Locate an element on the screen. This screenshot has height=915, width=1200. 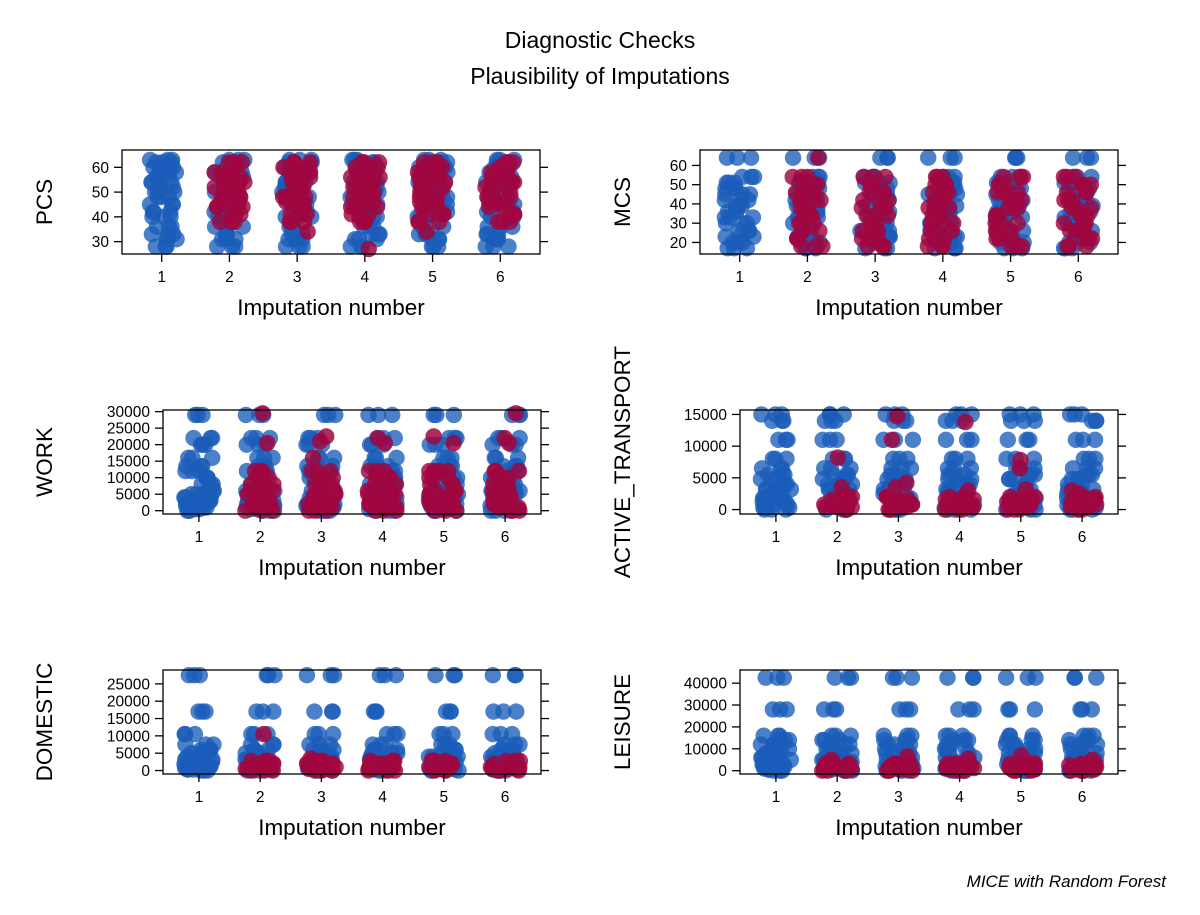
x-tick-label: 6 is located at coordinates (505, 537).